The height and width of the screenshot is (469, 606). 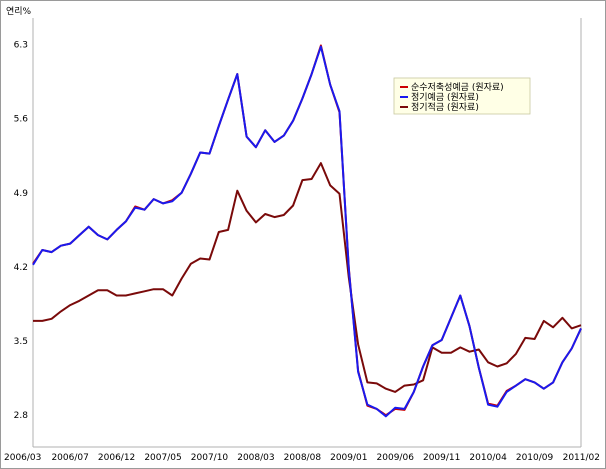 What do you see at coordinates (162, 458) in the screenshot?
I see `x-tick-label: 2007/05` at bounding box center [162, 458].